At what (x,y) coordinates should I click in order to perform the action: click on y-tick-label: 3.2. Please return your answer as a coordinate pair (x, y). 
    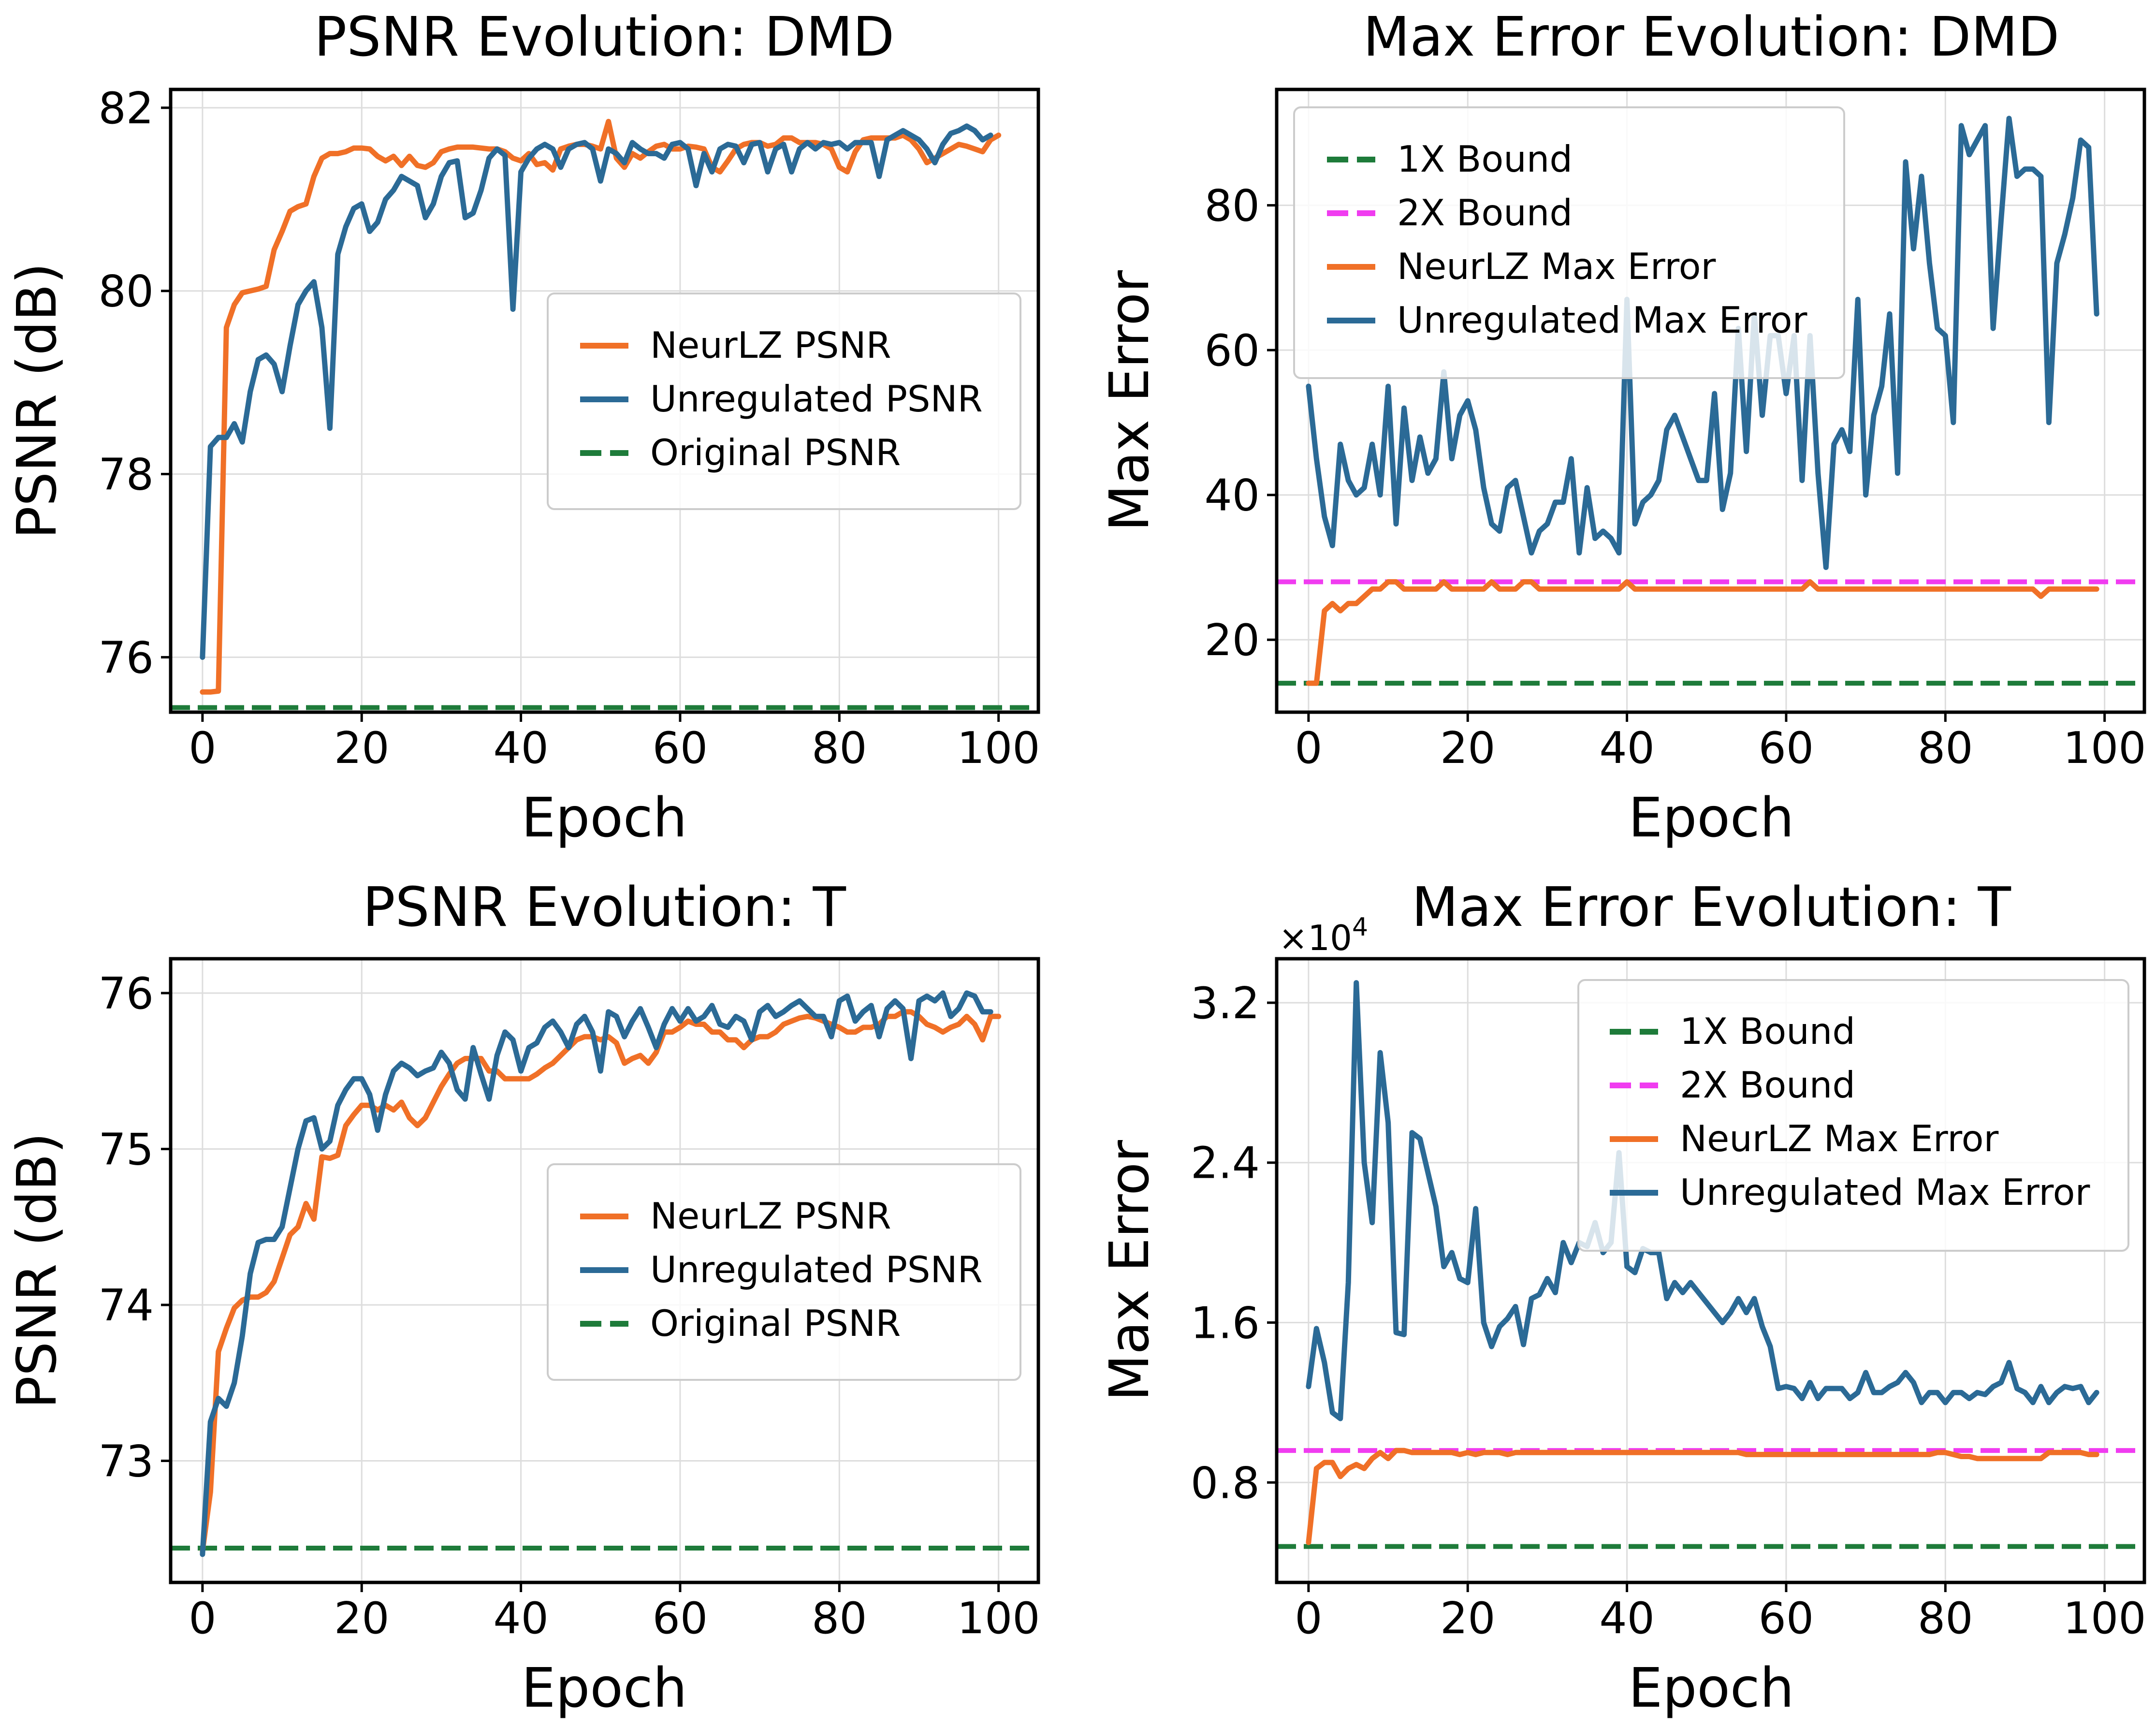
    Looking at the image, I should click on (1225, 1003).